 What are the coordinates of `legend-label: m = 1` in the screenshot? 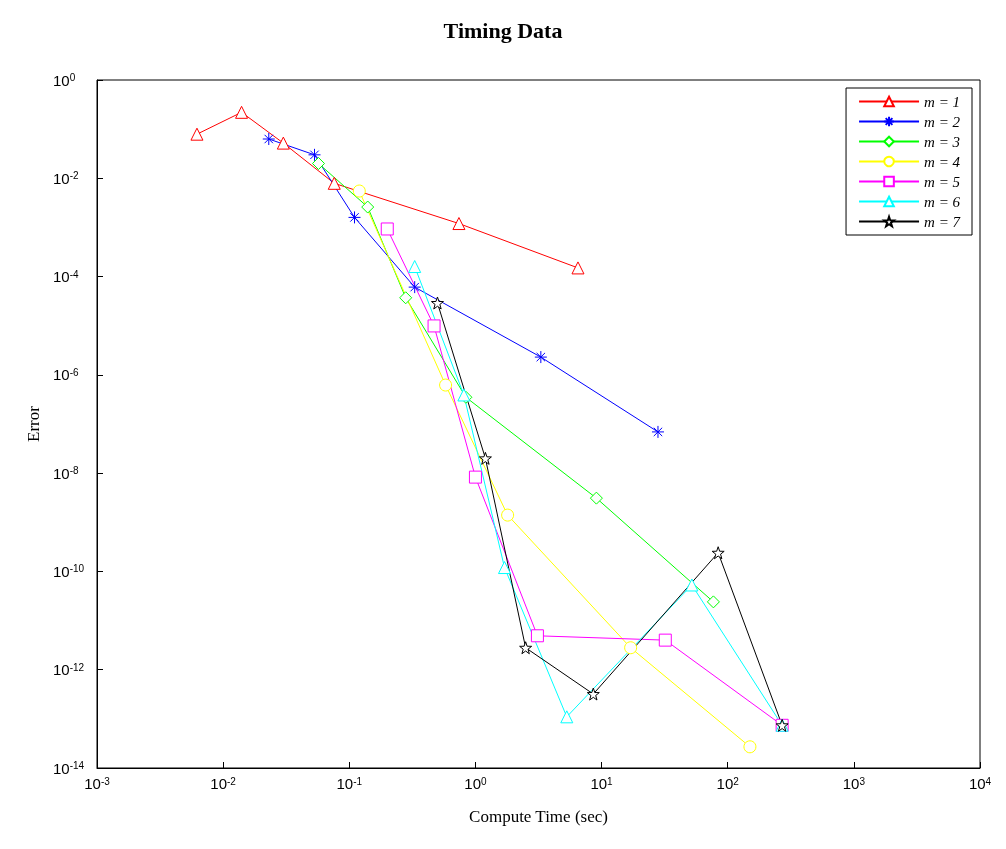 It's located at (942, 101).